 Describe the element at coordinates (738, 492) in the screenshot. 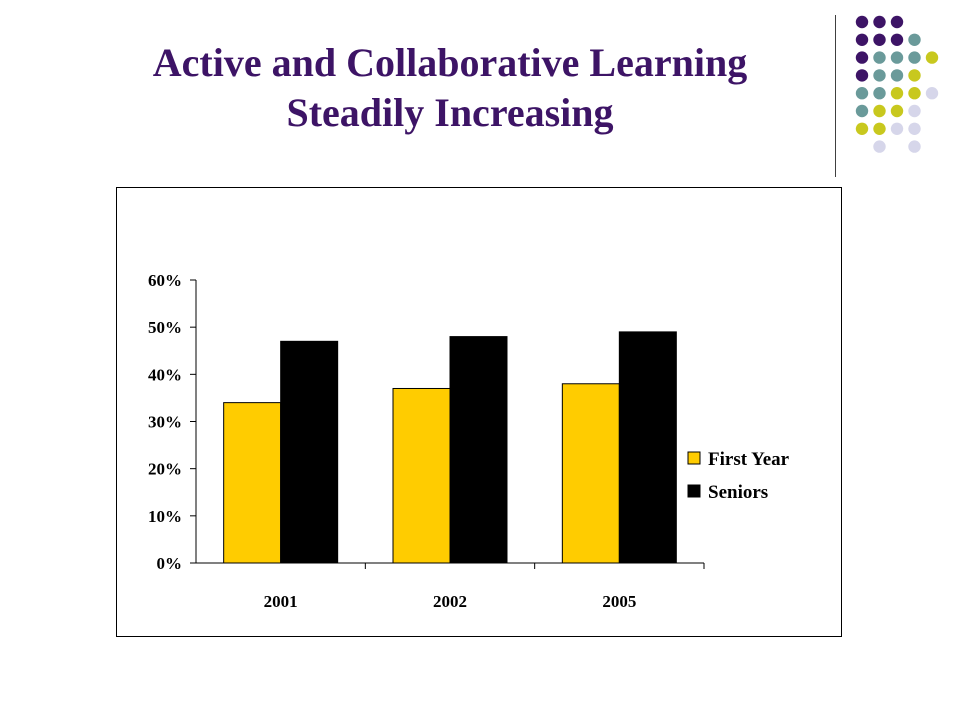

I see `legend-label: Seniors` at that location.